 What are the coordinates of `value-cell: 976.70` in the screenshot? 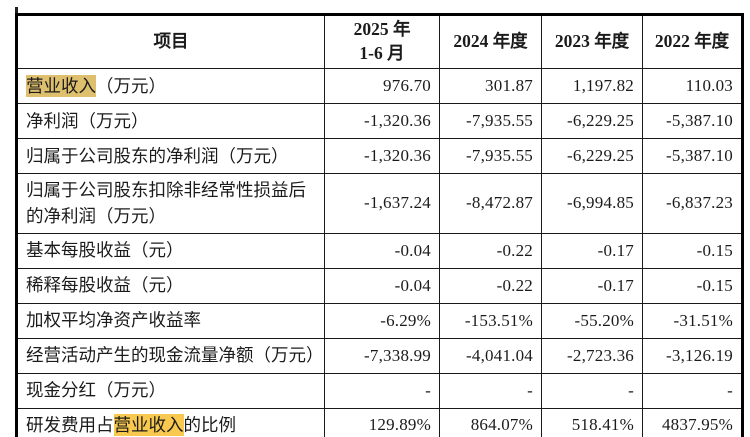 It's located at (382, 86).